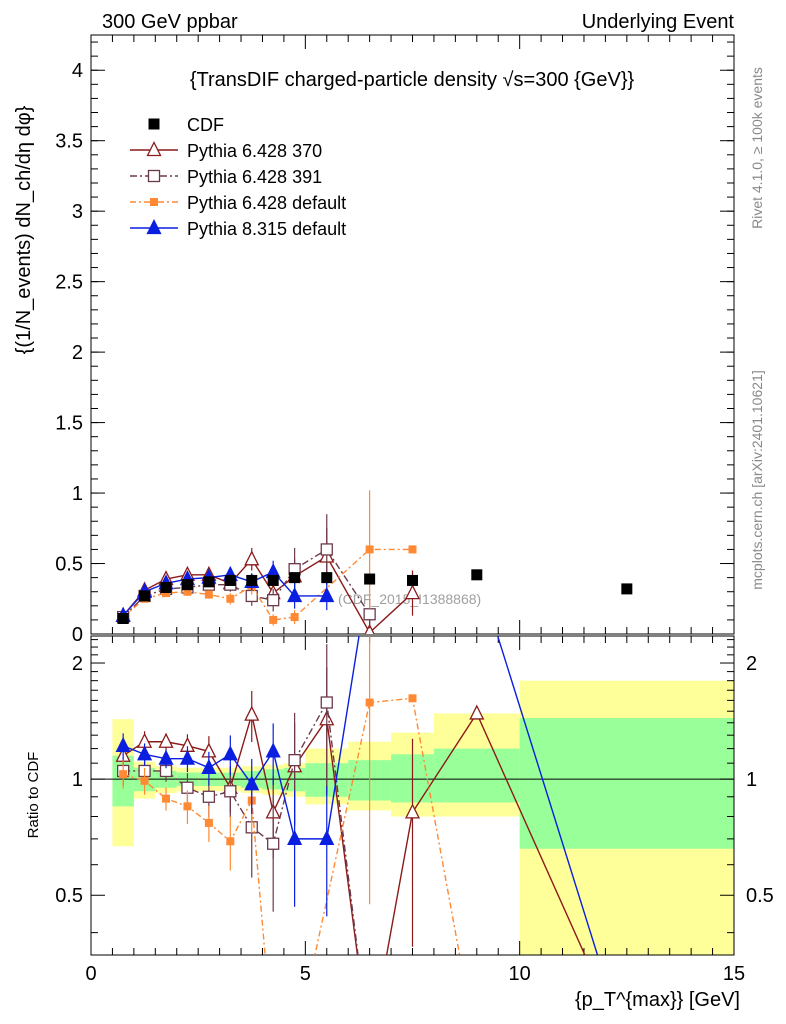 Image resolution: width=786 pixels, height=1024 pixels. Describe the element at coordinates (254, 151) in the screenshot. I see `legend-label: Pythia 6.428 370` at that location.